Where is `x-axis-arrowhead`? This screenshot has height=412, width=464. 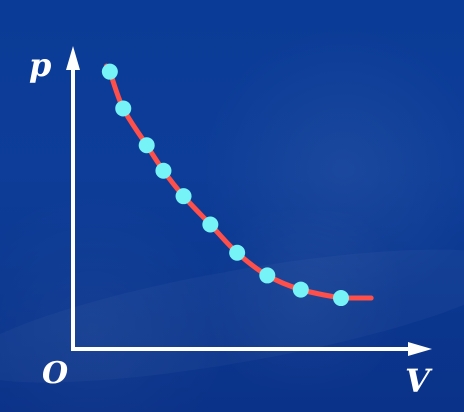
x-axis-arrowhead is located at coordinates (420, 349).